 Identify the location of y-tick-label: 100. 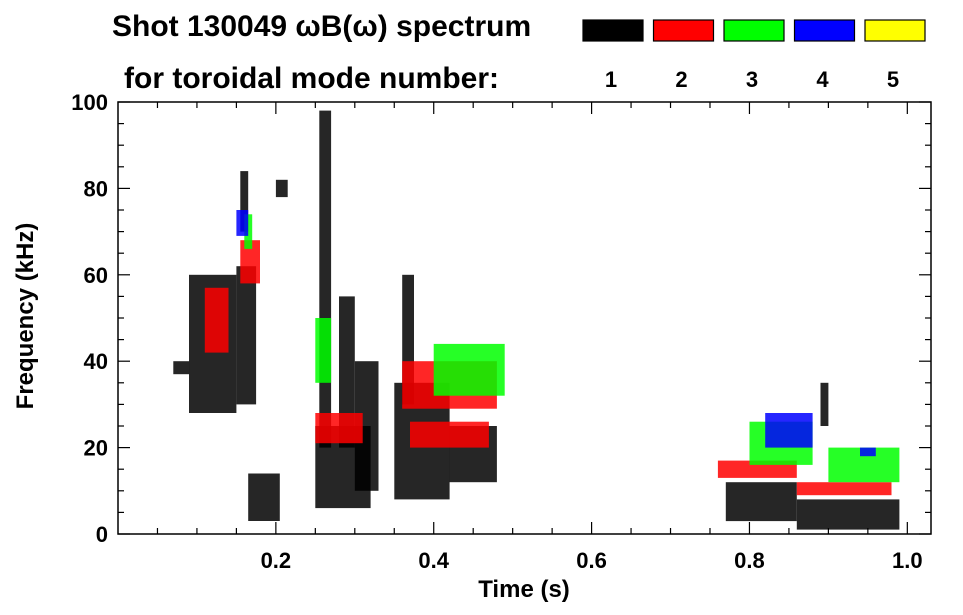
(89, 102).